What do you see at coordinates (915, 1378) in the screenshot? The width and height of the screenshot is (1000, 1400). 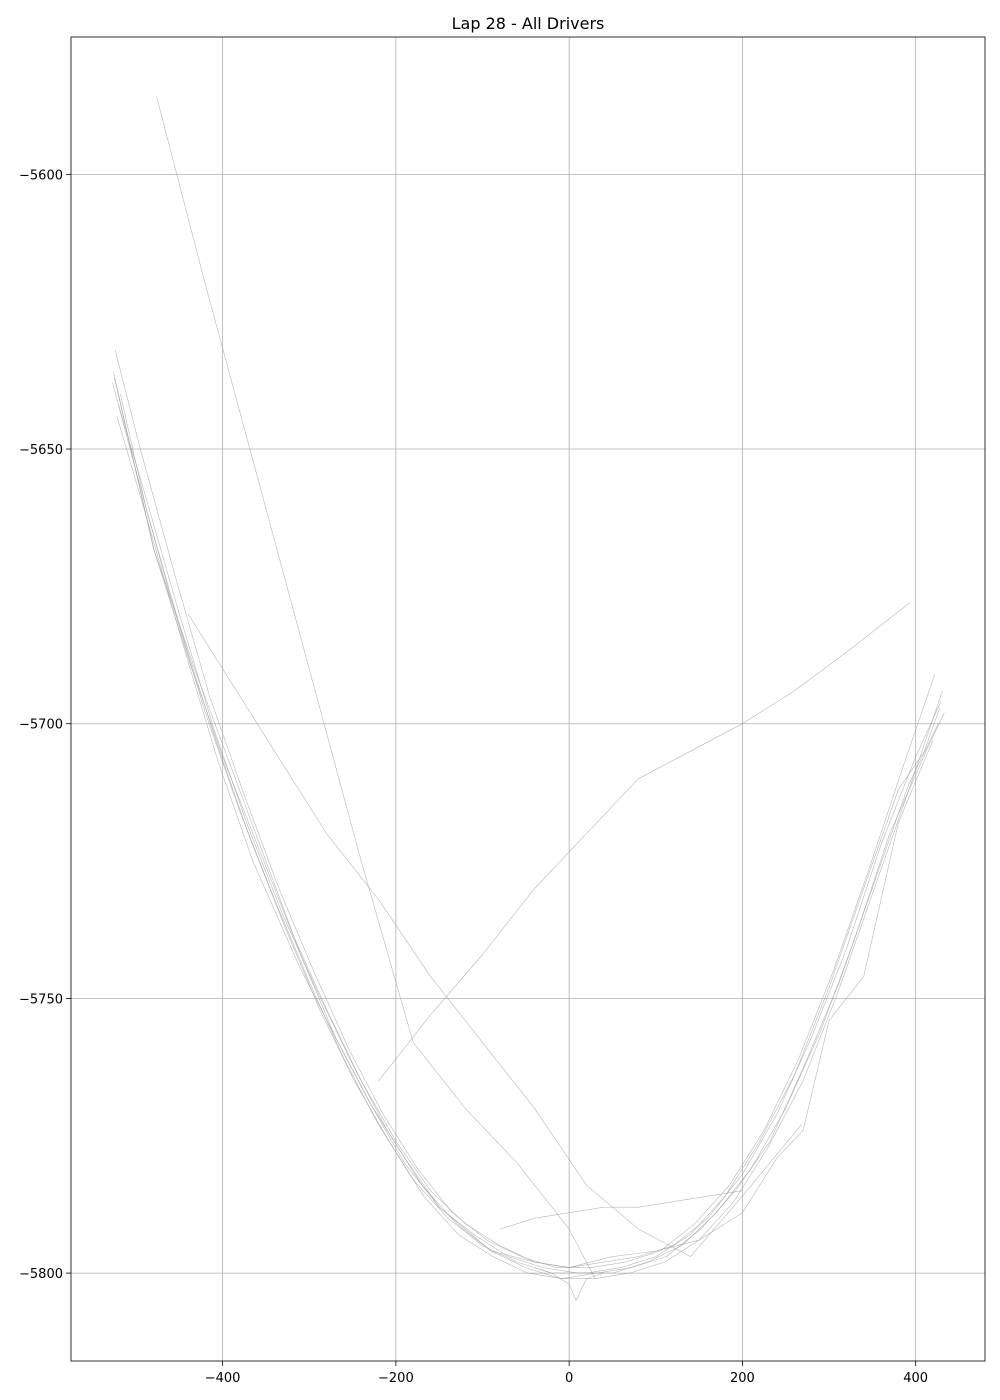 I see `x-tick-label: 400` at bounding box center [915, 1378].